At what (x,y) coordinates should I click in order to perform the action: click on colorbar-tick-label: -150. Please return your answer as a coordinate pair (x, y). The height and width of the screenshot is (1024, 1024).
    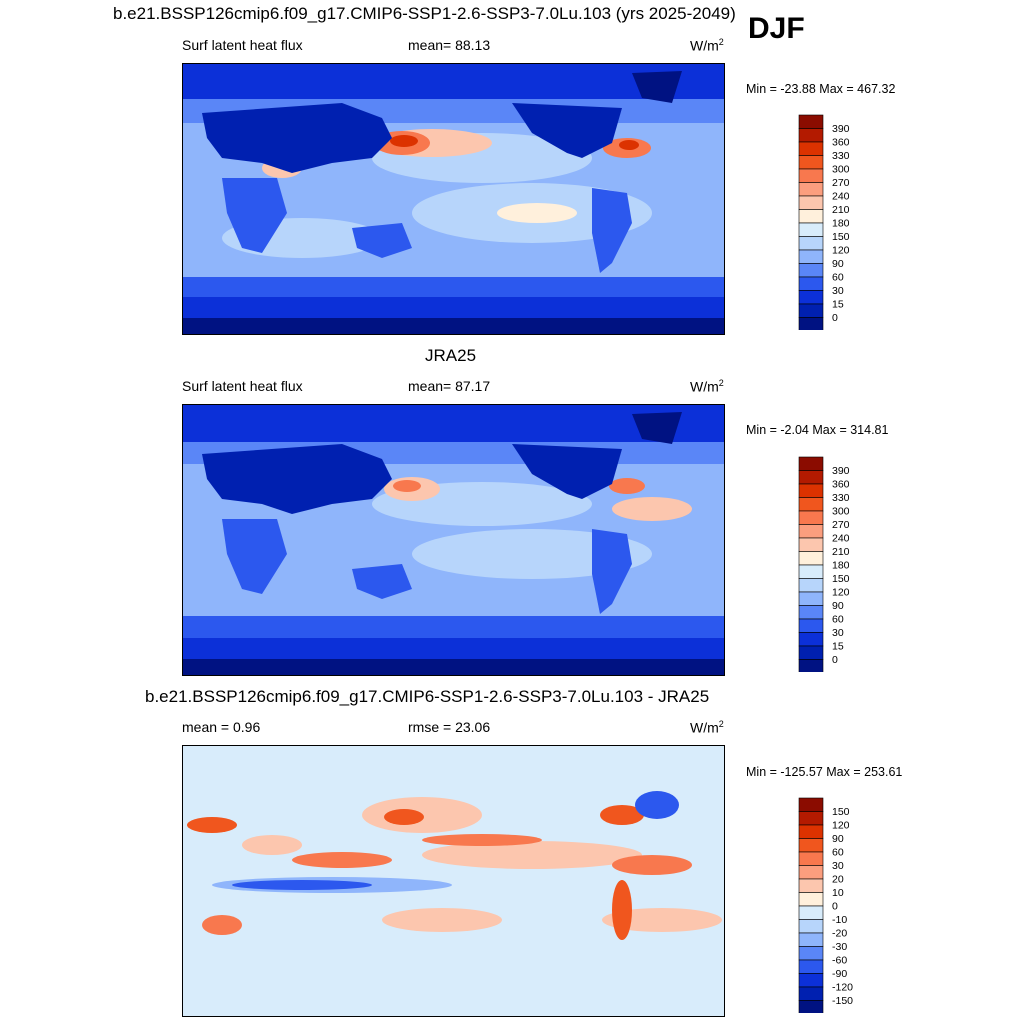
    Looking at the image, I should click on (842, 1001).